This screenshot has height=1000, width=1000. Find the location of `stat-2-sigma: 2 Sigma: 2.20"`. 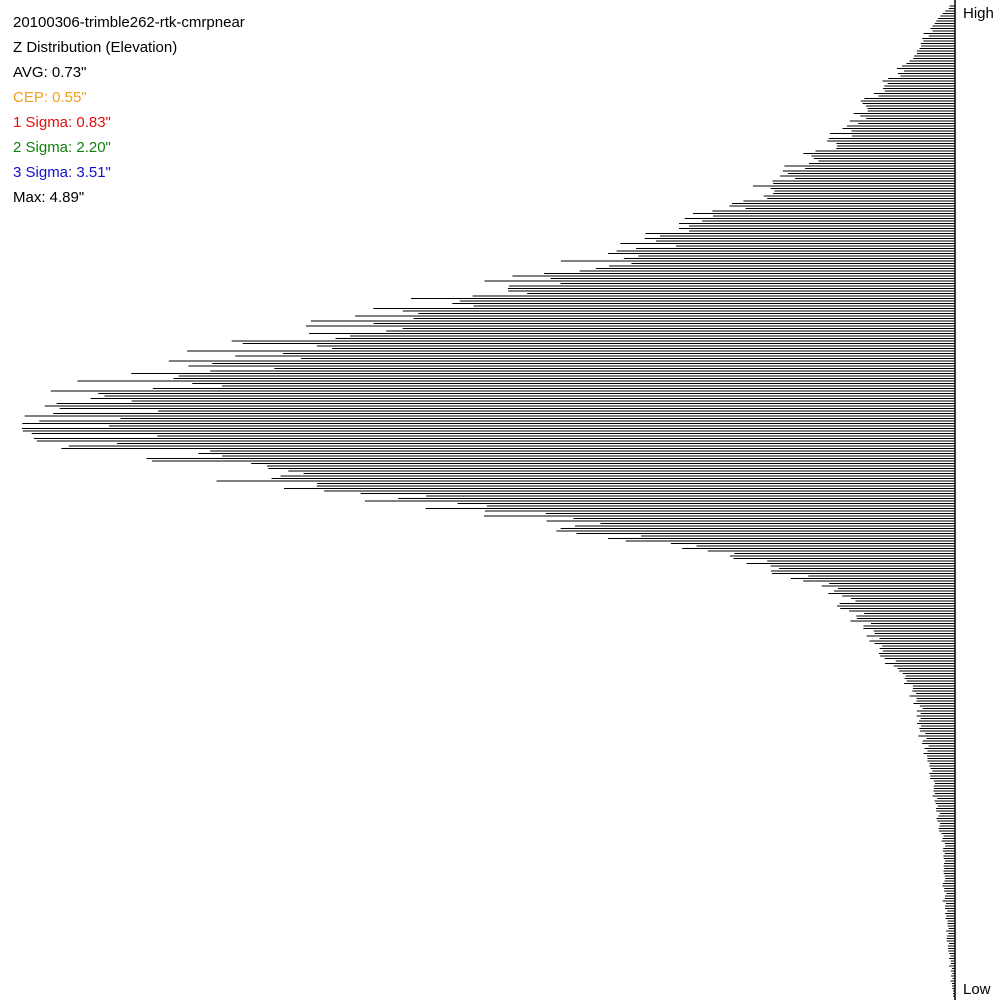

stat-2-sigma: 2 Sigma: 2.20" is located at coordinates (62, 147).